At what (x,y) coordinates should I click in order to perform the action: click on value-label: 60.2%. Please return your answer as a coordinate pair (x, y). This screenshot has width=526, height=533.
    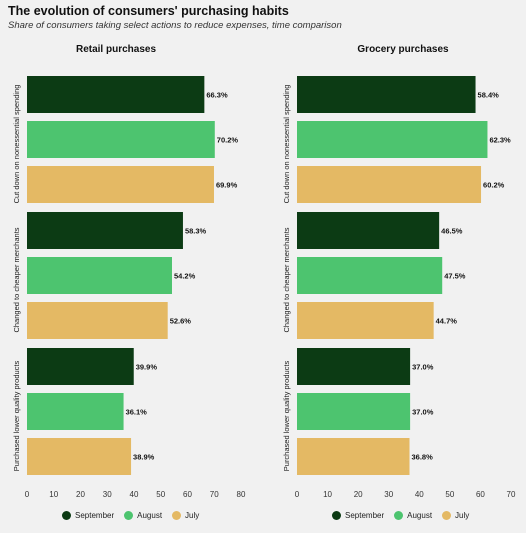
    Looking at the image, I should click on (494, 185).